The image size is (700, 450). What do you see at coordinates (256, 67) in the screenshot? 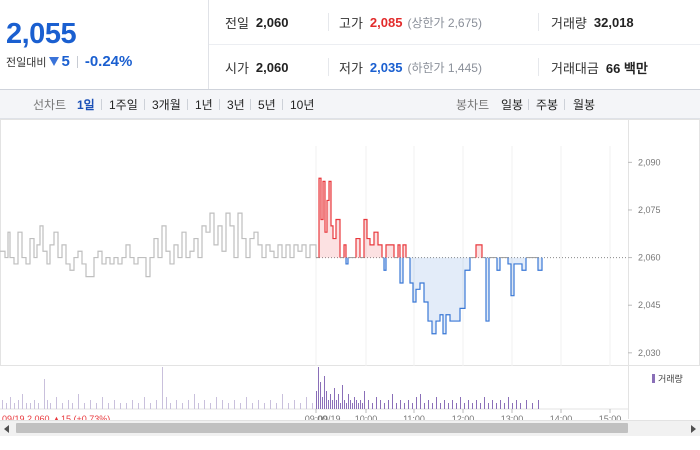
I see `stat-open: 시가 2,060` at bounding box center [256, 67].